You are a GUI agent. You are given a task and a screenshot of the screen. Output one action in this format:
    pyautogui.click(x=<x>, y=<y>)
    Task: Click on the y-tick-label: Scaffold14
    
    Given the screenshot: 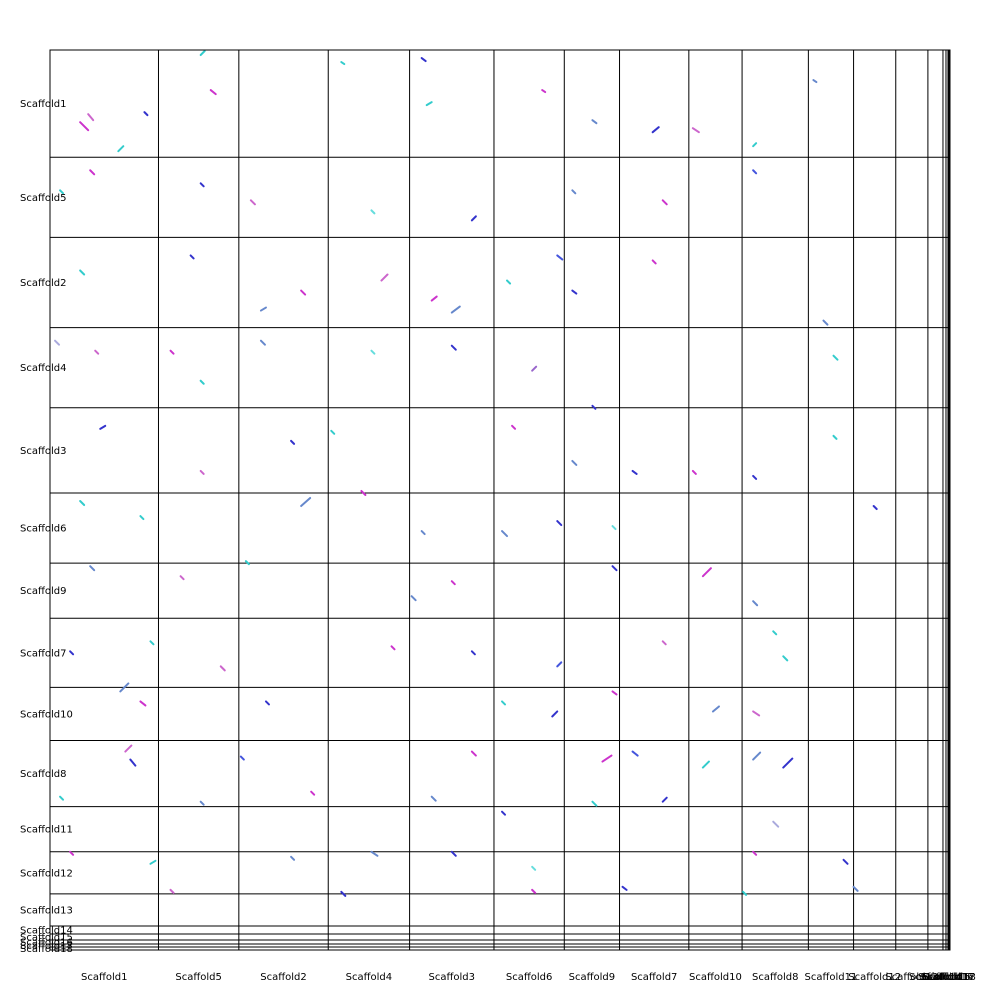 What is the action you would take?
    pyautogui.click(x=46, y=930)
    